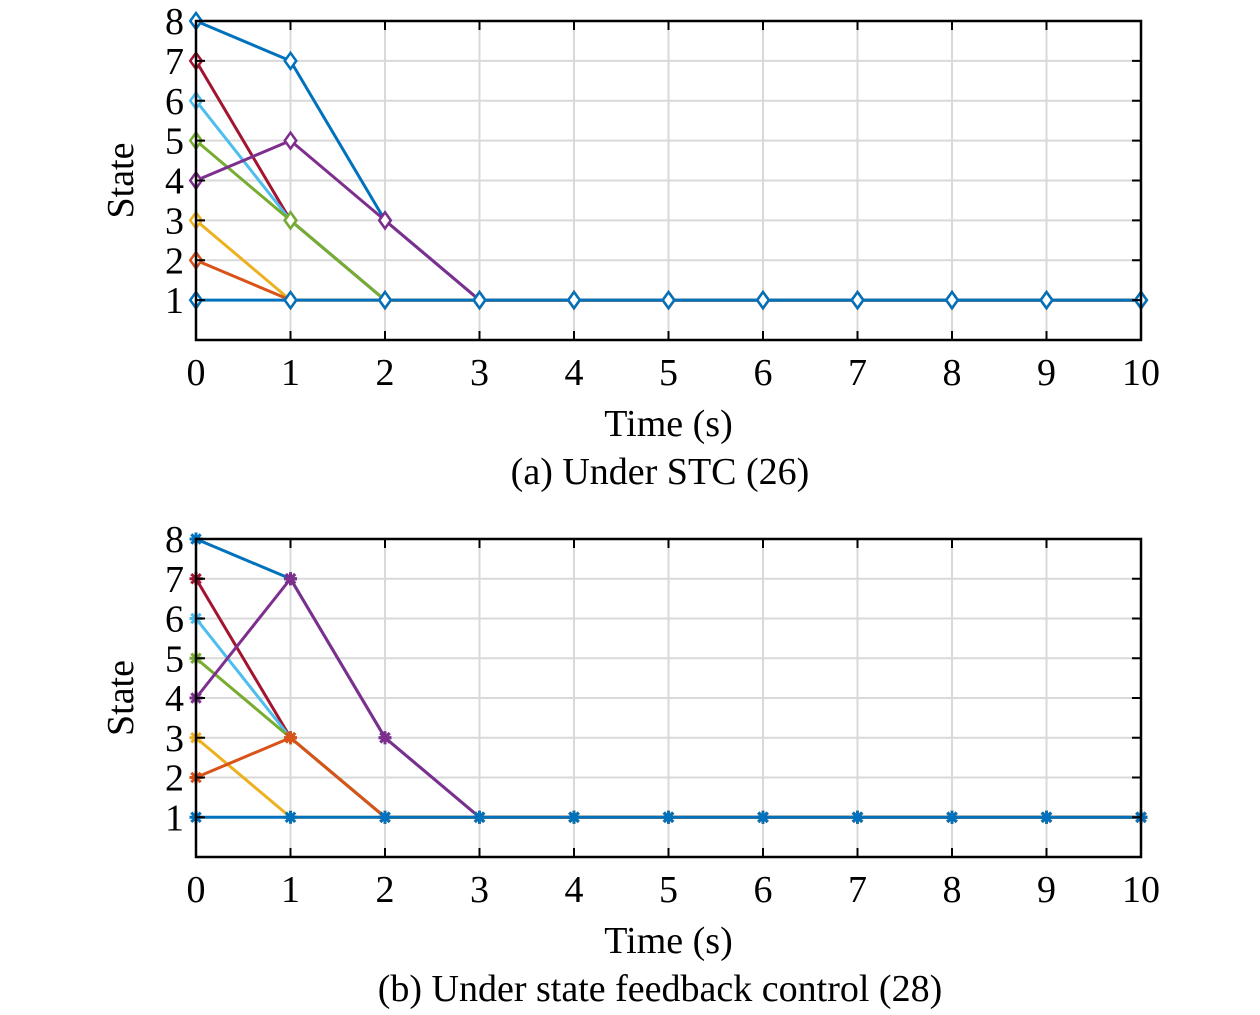 The width and height of the screenshot is (1260, 1015). I want to click on caption: (a) Under STC (26), so click(660, 472).